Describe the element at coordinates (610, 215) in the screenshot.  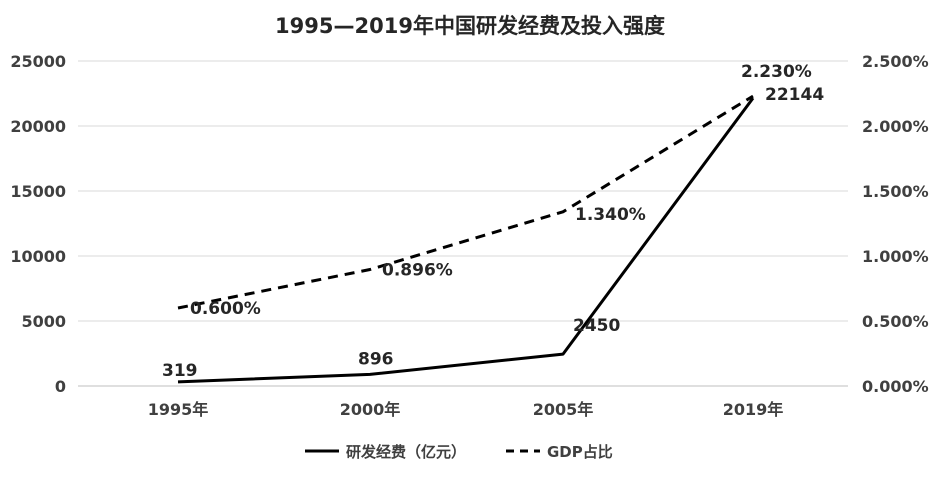
I see `data-label-gdp-ratio: 1.340%` at that location.